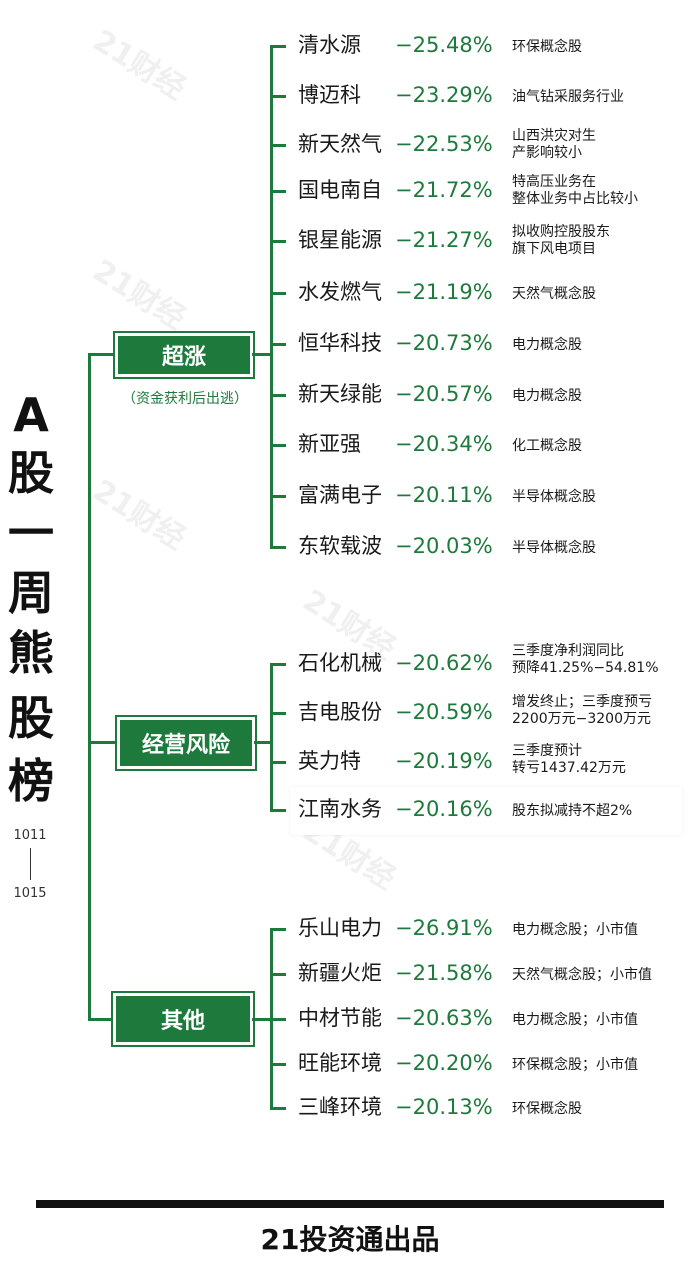 This screenshot has height=1280, width=700. Describe the element at coordinates (444, 928) in the screenshot. I see `stock-change: −26.91%` at that location.